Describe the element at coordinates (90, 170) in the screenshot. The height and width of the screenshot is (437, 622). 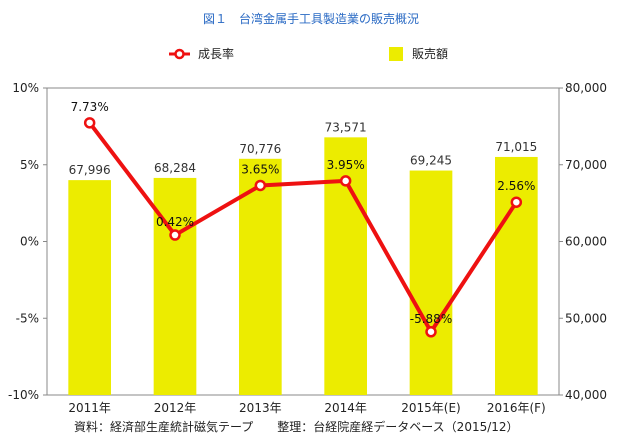
I see `bar-label-0: 67,996` at that location.